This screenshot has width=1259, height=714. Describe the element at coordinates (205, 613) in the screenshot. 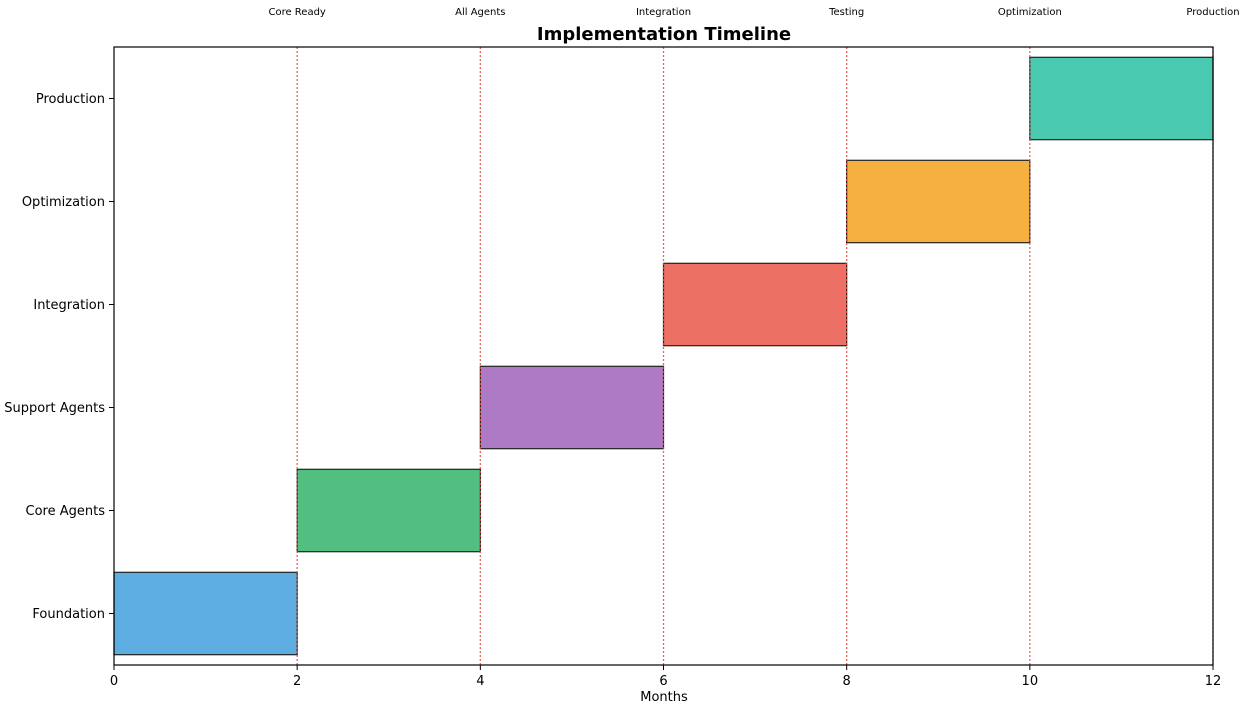

I see `bar-foundation` at that location.